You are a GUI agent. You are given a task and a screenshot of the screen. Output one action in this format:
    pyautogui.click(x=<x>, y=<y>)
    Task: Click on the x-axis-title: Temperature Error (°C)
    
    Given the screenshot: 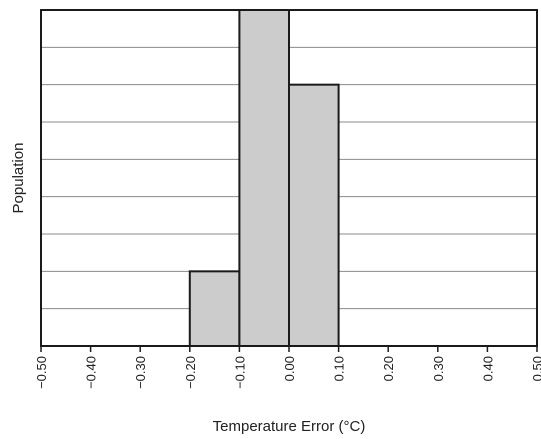 What is the action you would take?
    pyautogui.click(x=289, y=426)
    